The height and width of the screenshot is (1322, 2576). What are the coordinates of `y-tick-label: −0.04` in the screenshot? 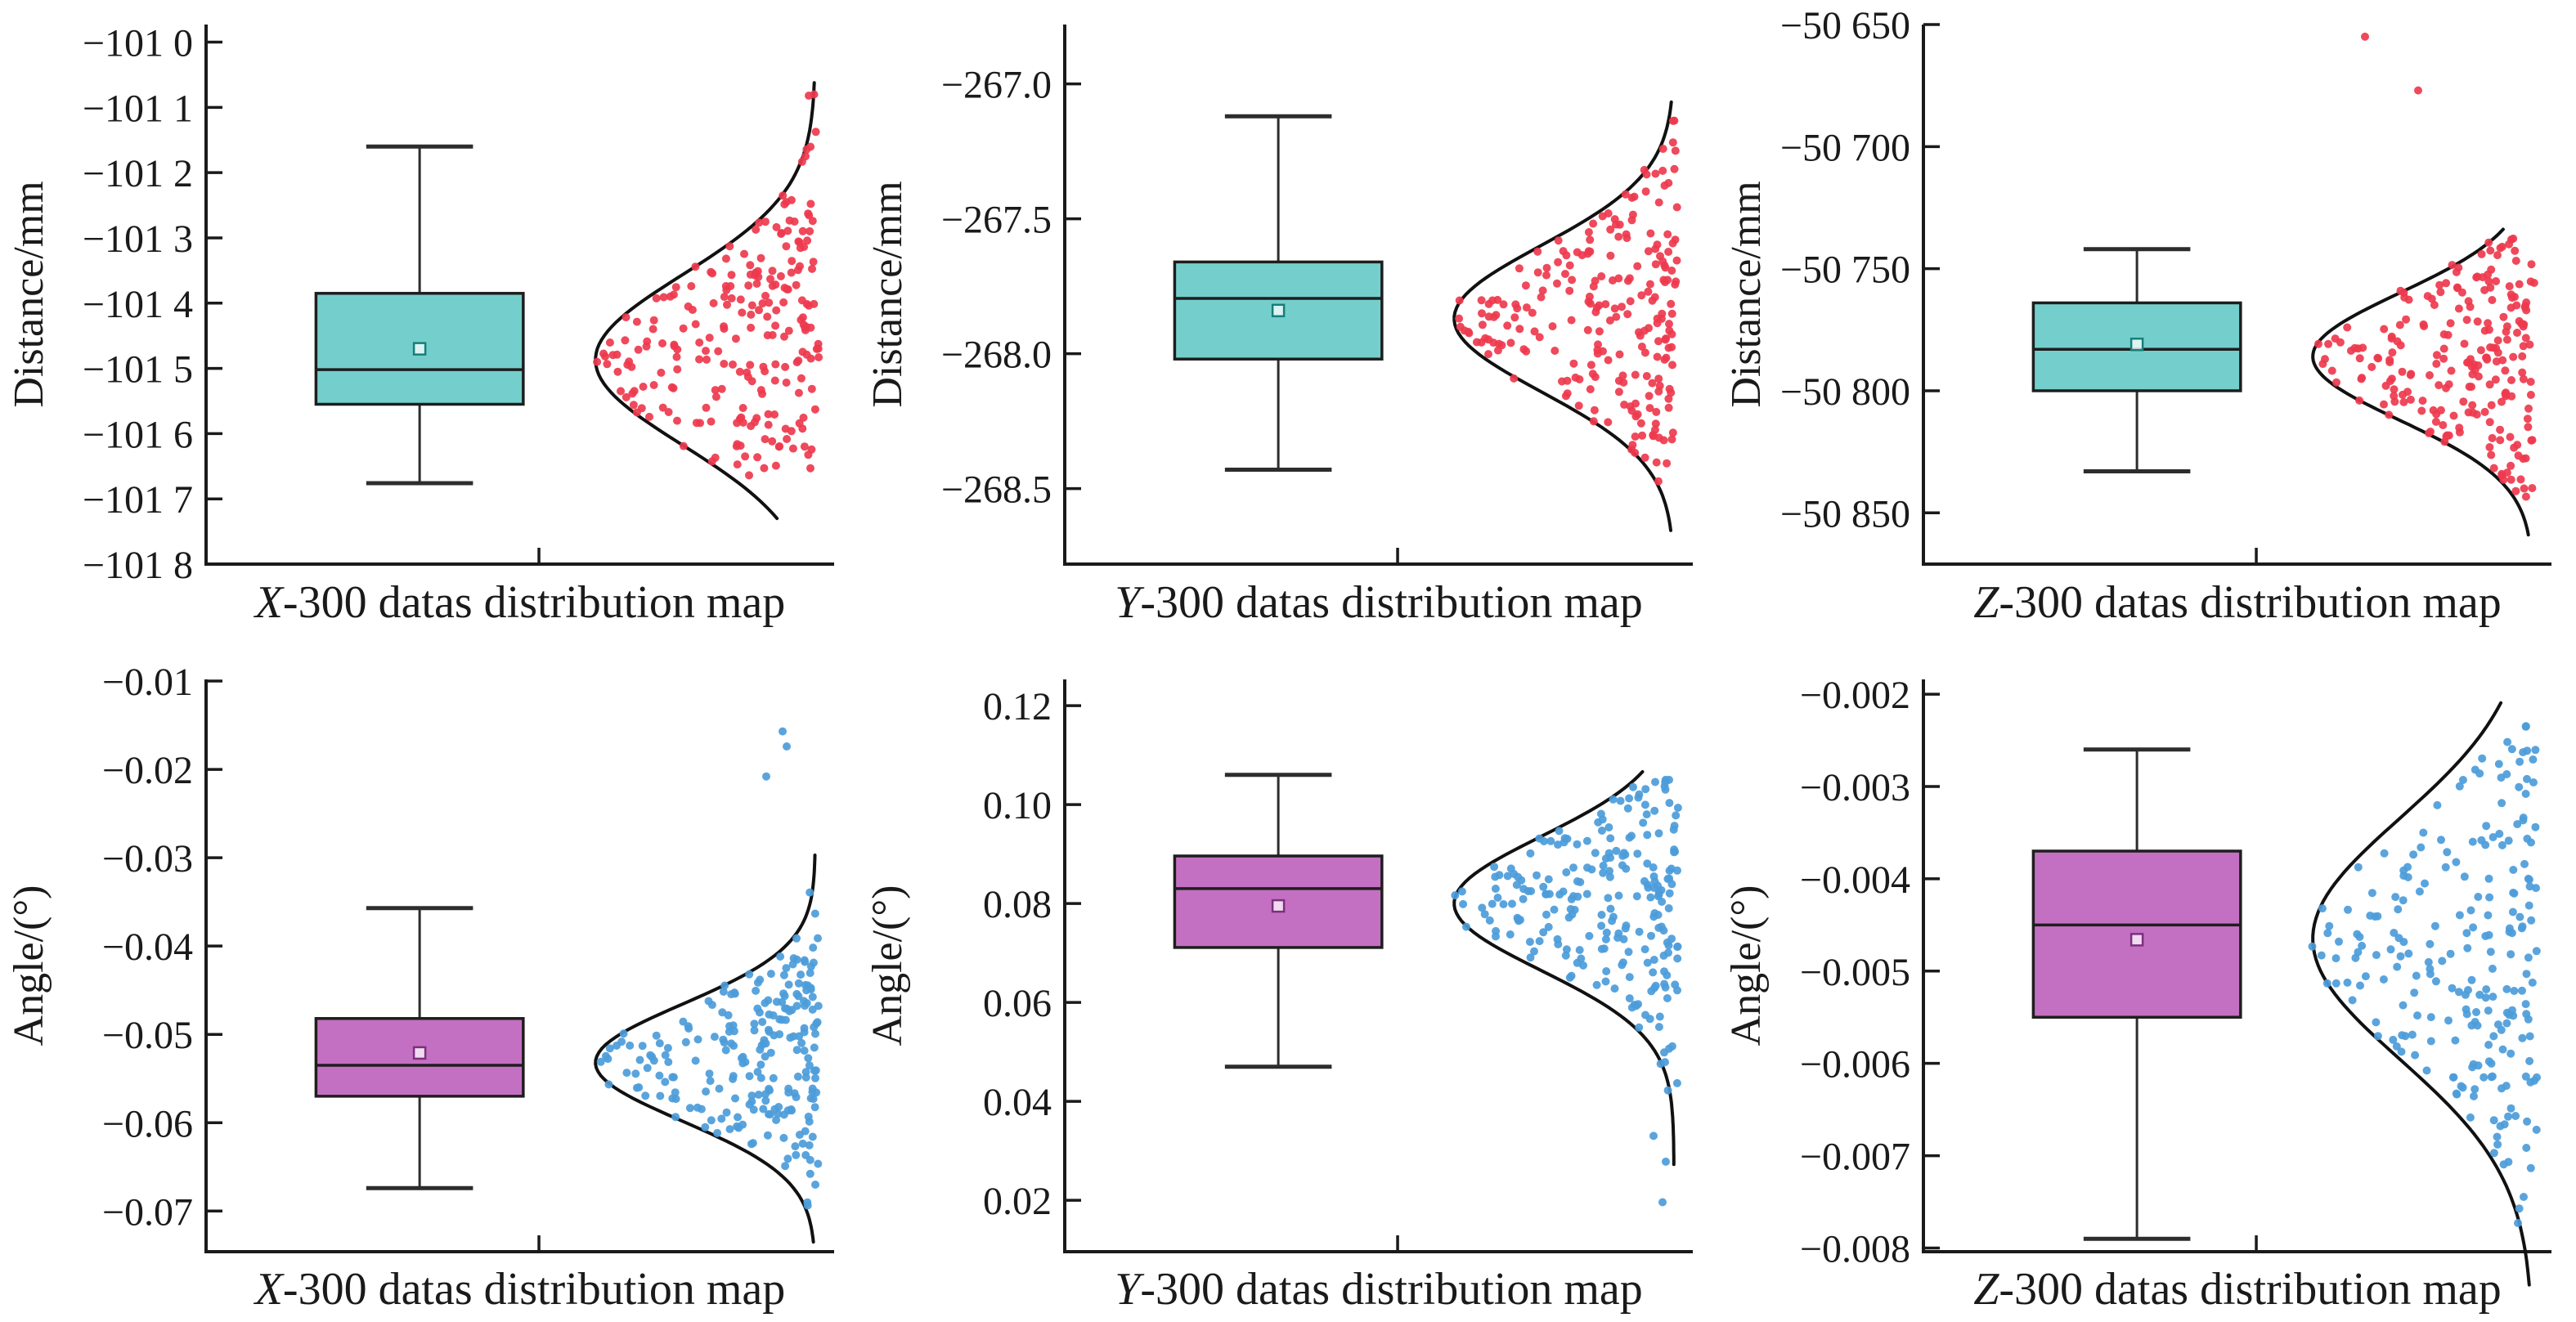 It's located at (148, 947).